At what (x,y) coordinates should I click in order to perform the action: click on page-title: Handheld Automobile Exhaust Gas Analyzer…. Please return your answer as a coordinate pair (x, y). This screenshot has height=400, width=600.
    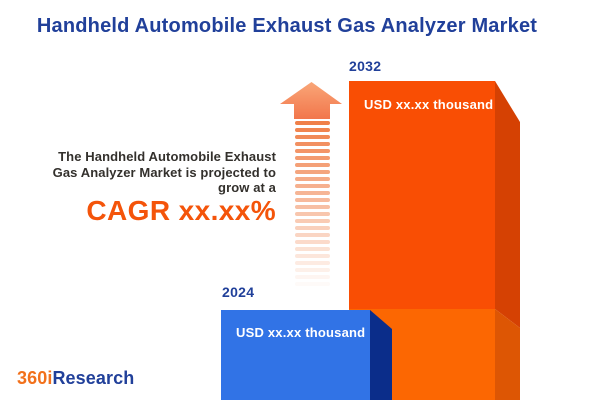
    Looking at the image, I should click on (287, 26).